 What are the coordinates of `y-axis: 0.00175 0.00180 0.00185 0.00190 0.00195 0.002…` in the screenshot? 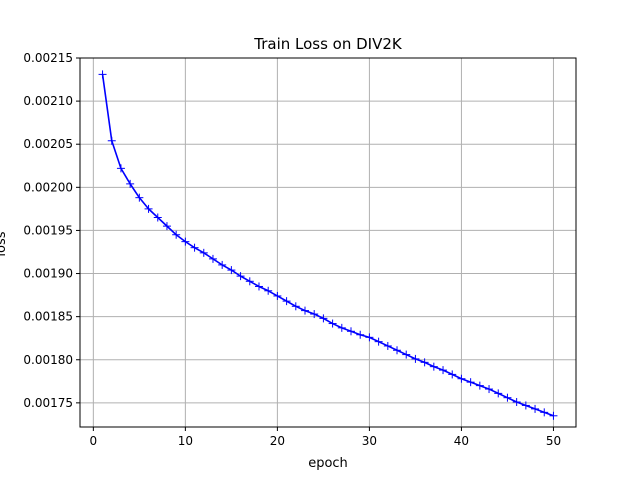 It's located at (51, 230).